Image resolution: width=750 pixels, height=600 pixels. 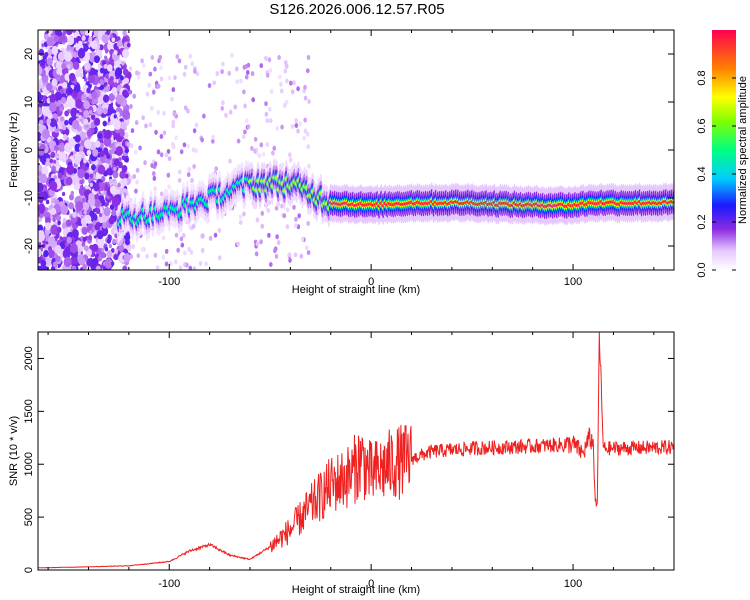 I want to click on colorbar-gradient, so click(x=724, y=150).